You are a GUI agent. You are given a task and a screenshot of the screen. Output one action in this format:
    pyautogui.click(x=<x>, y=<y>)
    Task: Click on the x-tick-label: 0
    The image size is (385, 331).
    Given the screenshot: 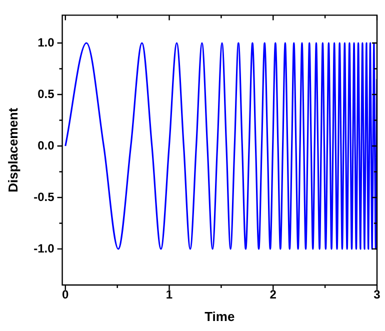 What is the action you would take?
    pyautogui.click(x=66, y=295)
    